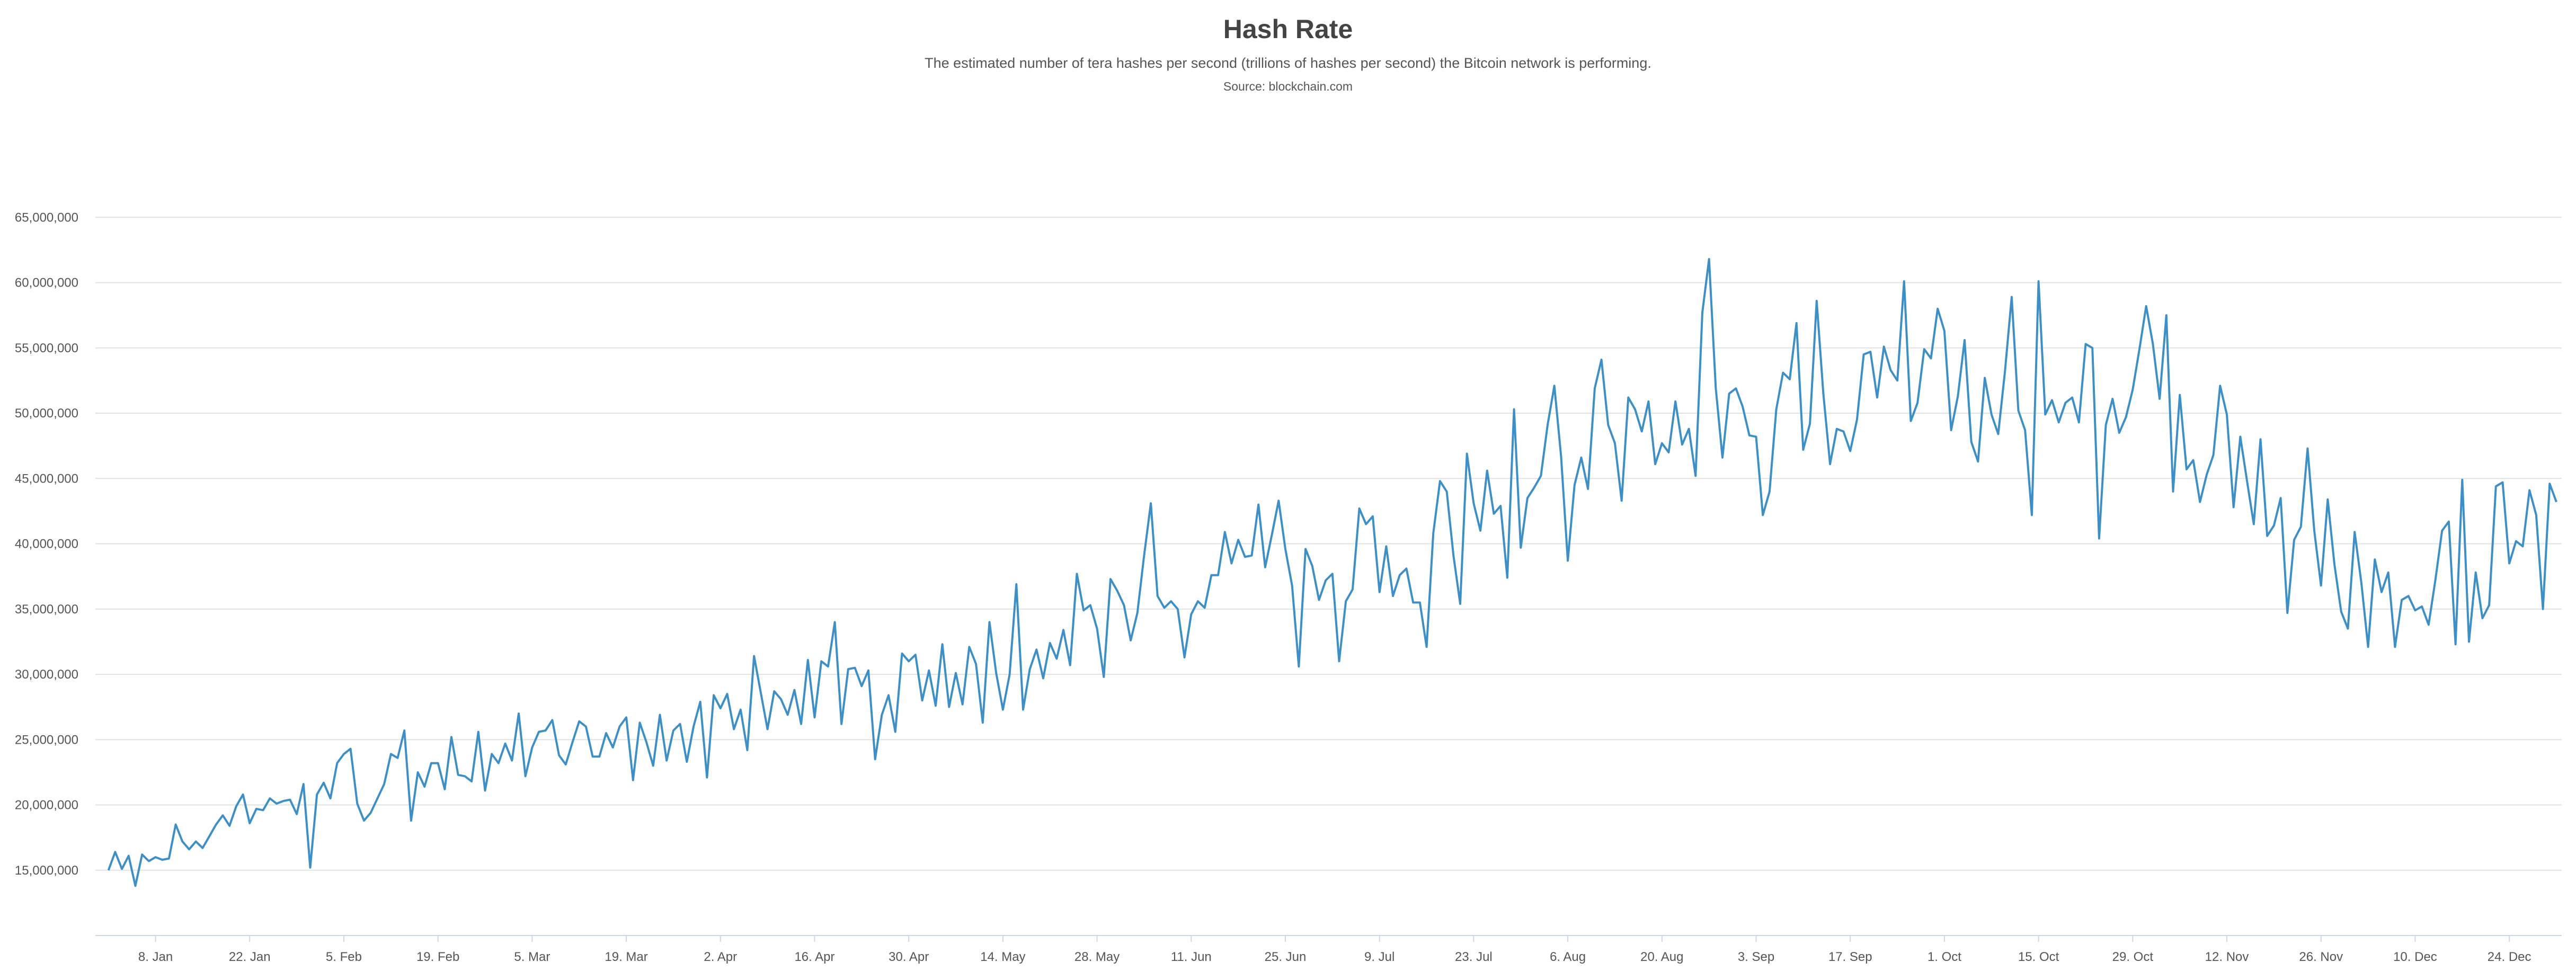 The height and width of the screenshot is (980, 2576). Describe the element at coordinates (1662, 957) in the screenshot. I see `x-tick-label: 20. Aug` at that location.